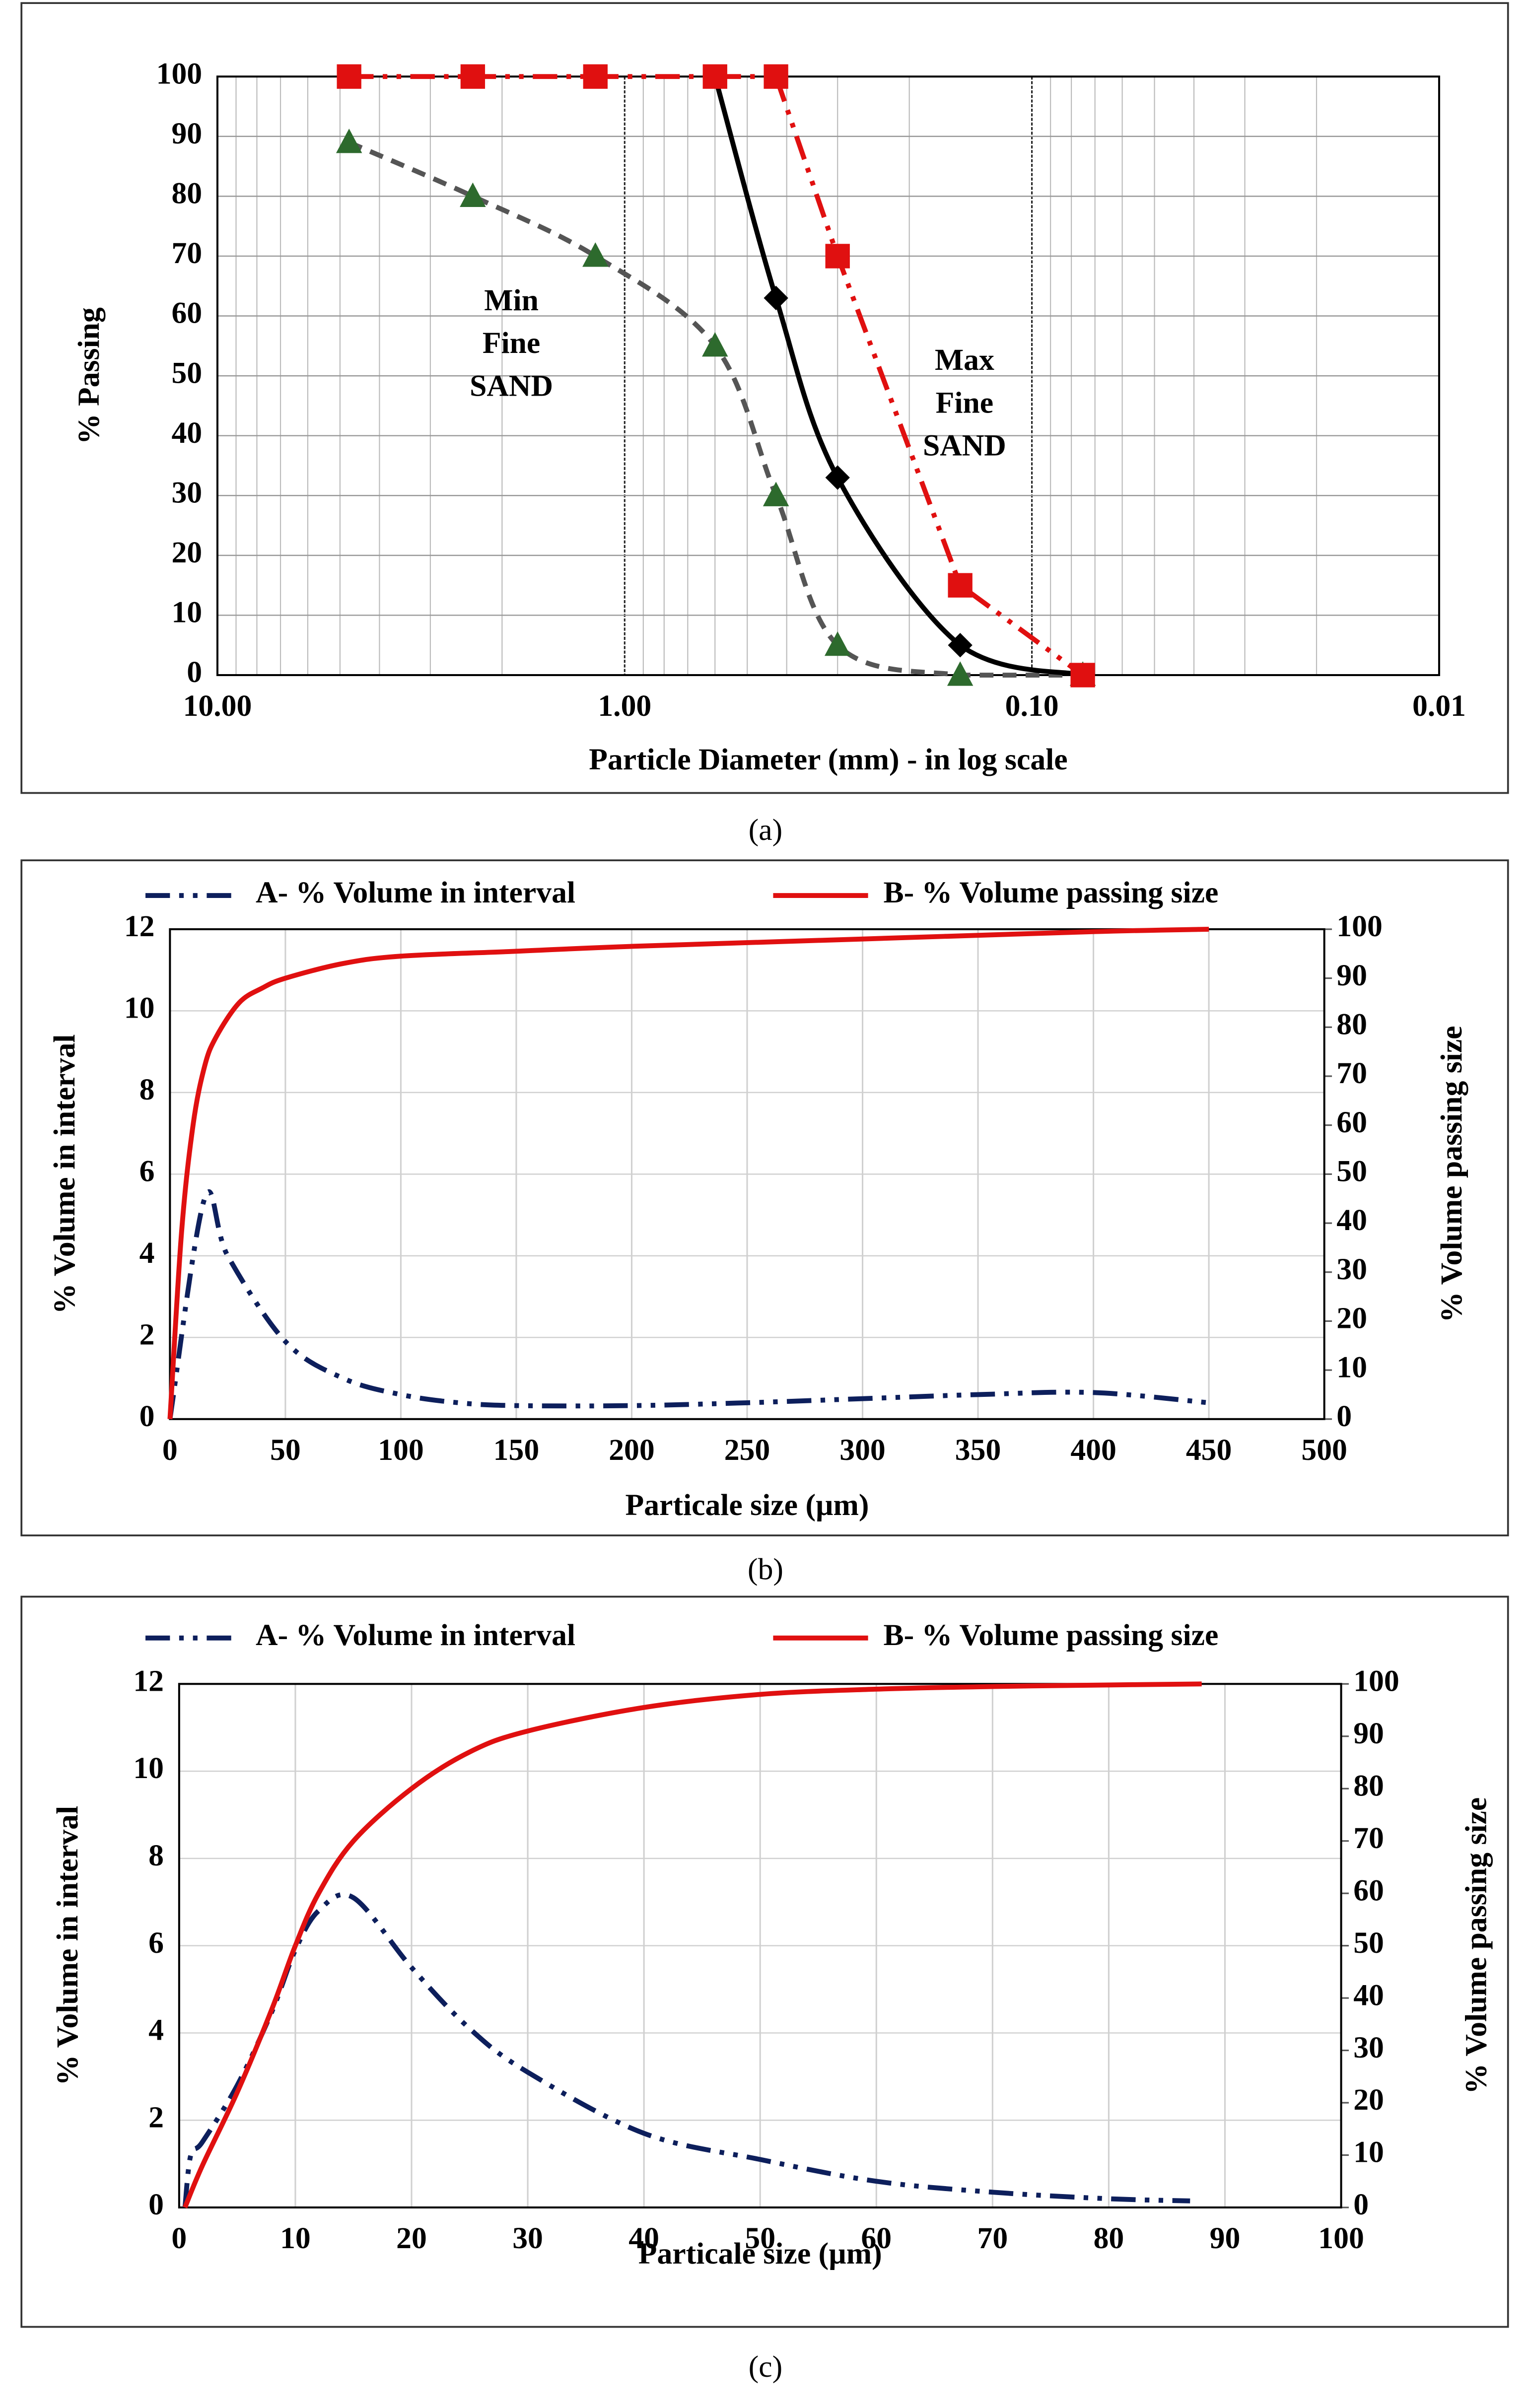  What do you see at coordinates (993, 2238) in the screenshot?
I see `x-tick-label: 70` at bounding box center [993, 2238].